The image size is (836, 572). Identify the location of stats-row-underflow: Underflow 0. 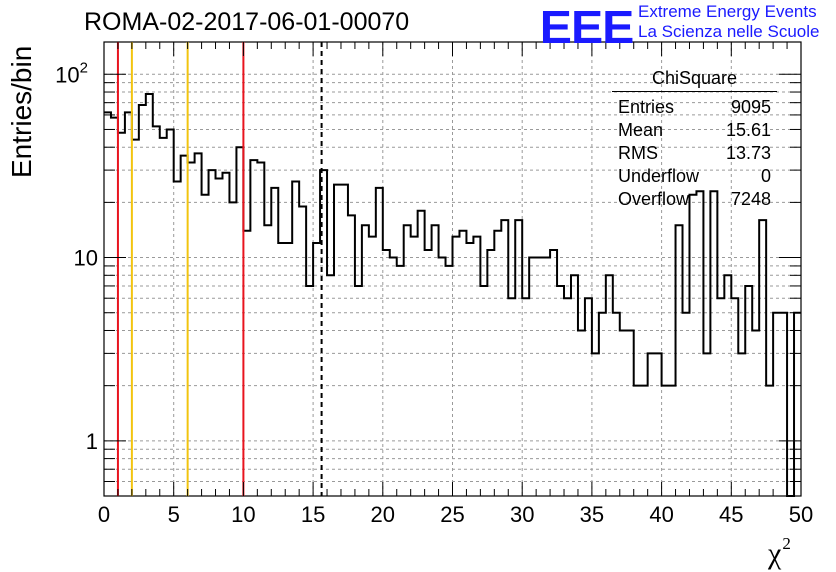
(694, 176).